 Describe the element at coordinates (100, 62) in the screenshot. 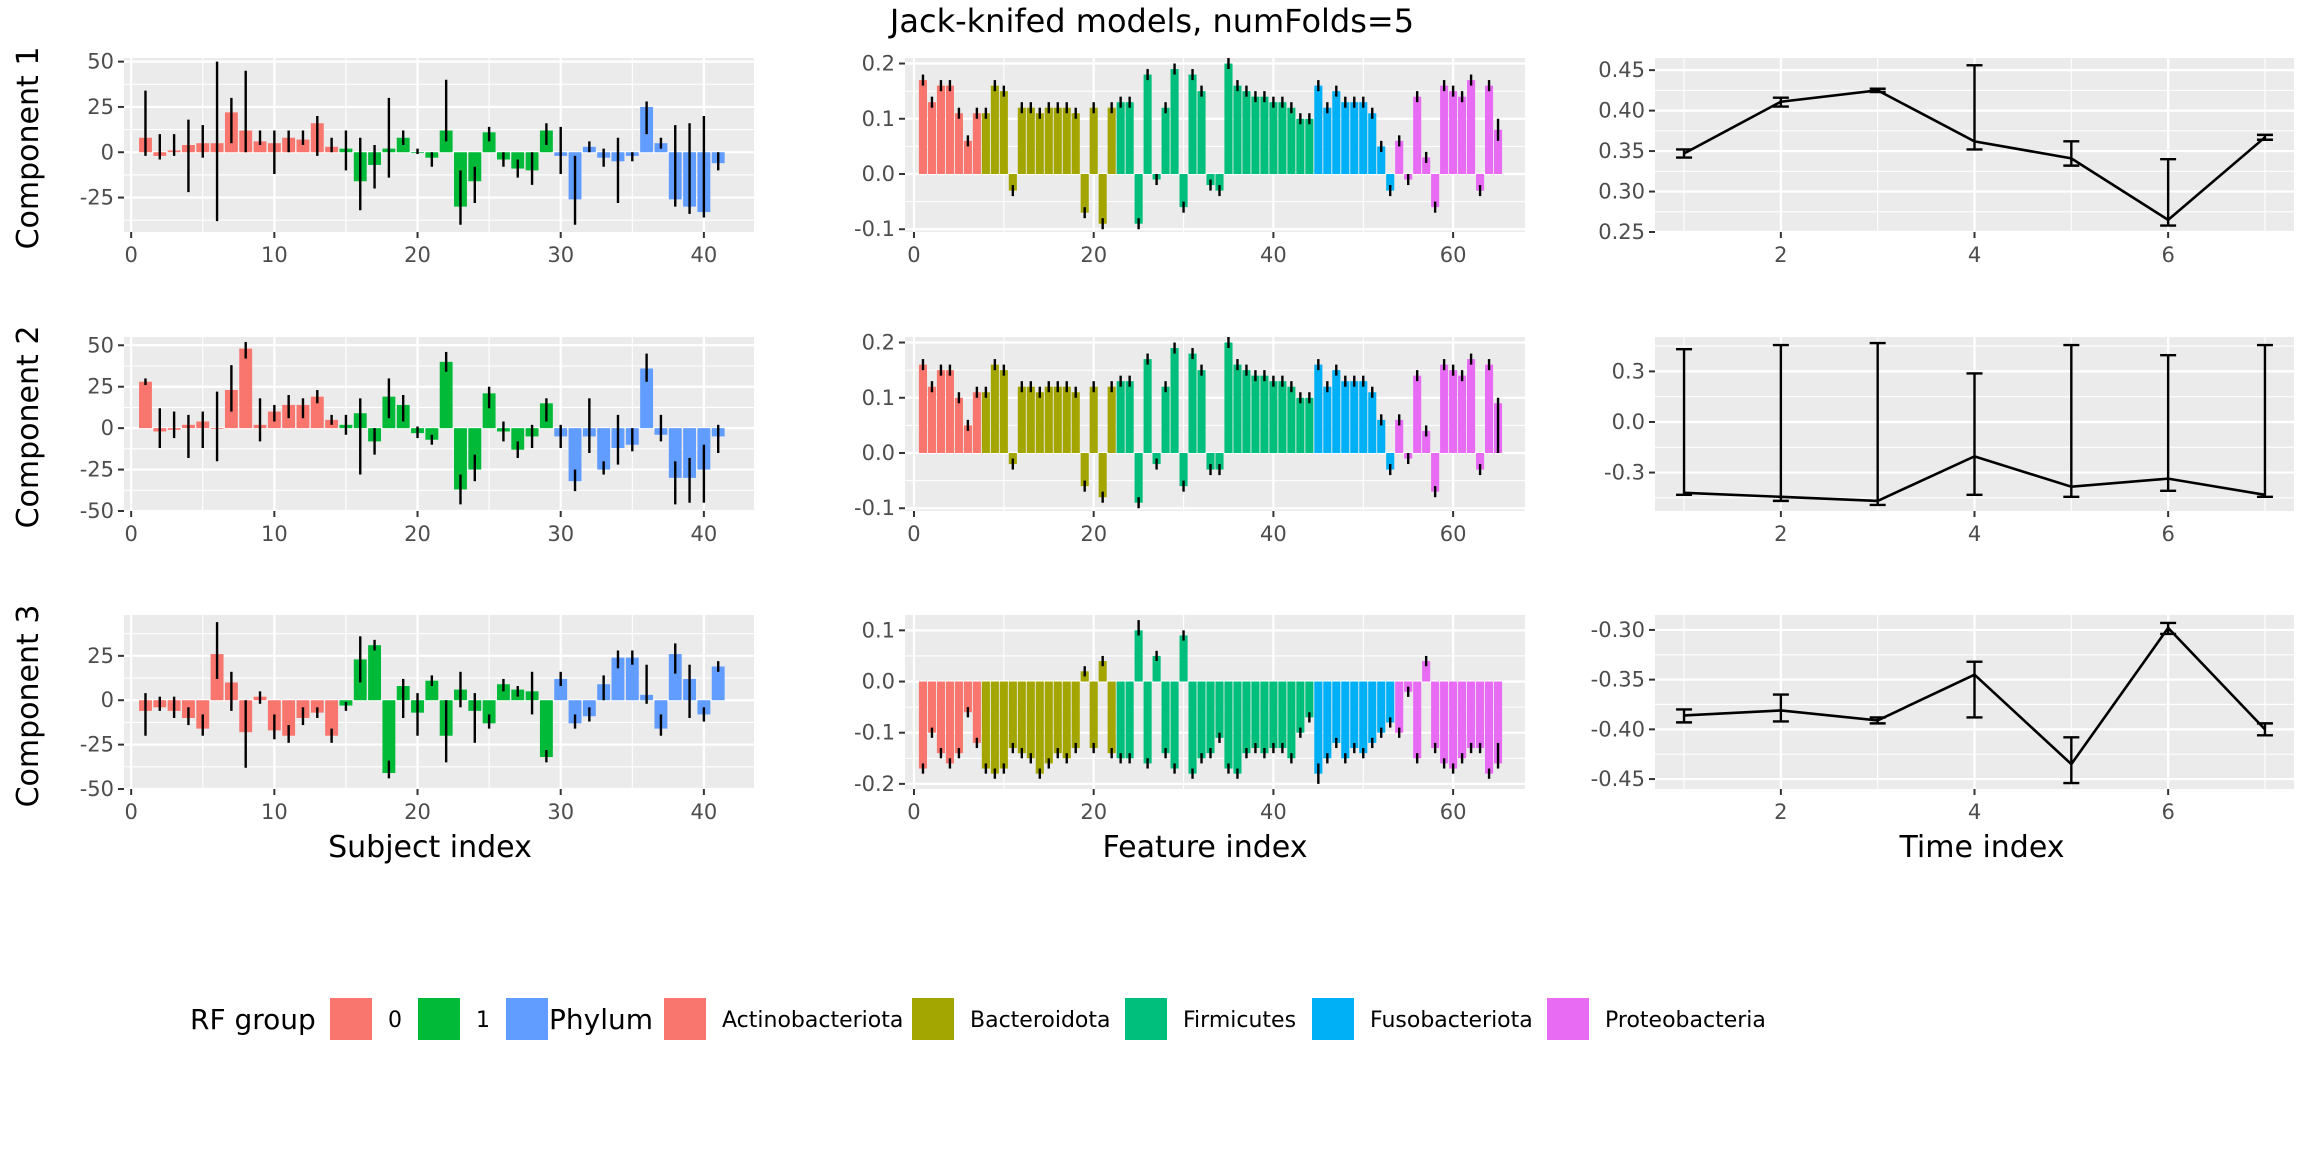

I see `y-tick-label: 50` at that location.